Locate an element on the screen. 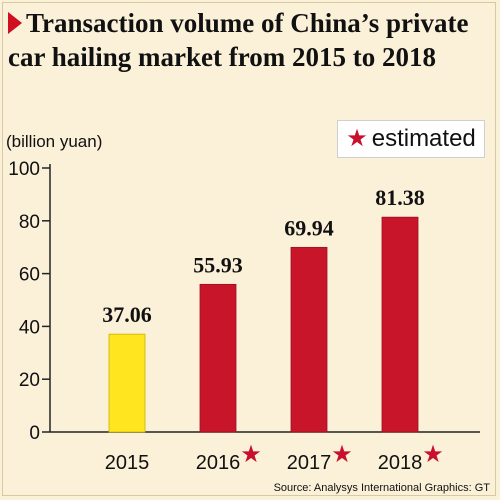 Image resolution: width=500 pixels, height=500 pixels. y-tick-label: 60 is located at coordinates (29, 275).